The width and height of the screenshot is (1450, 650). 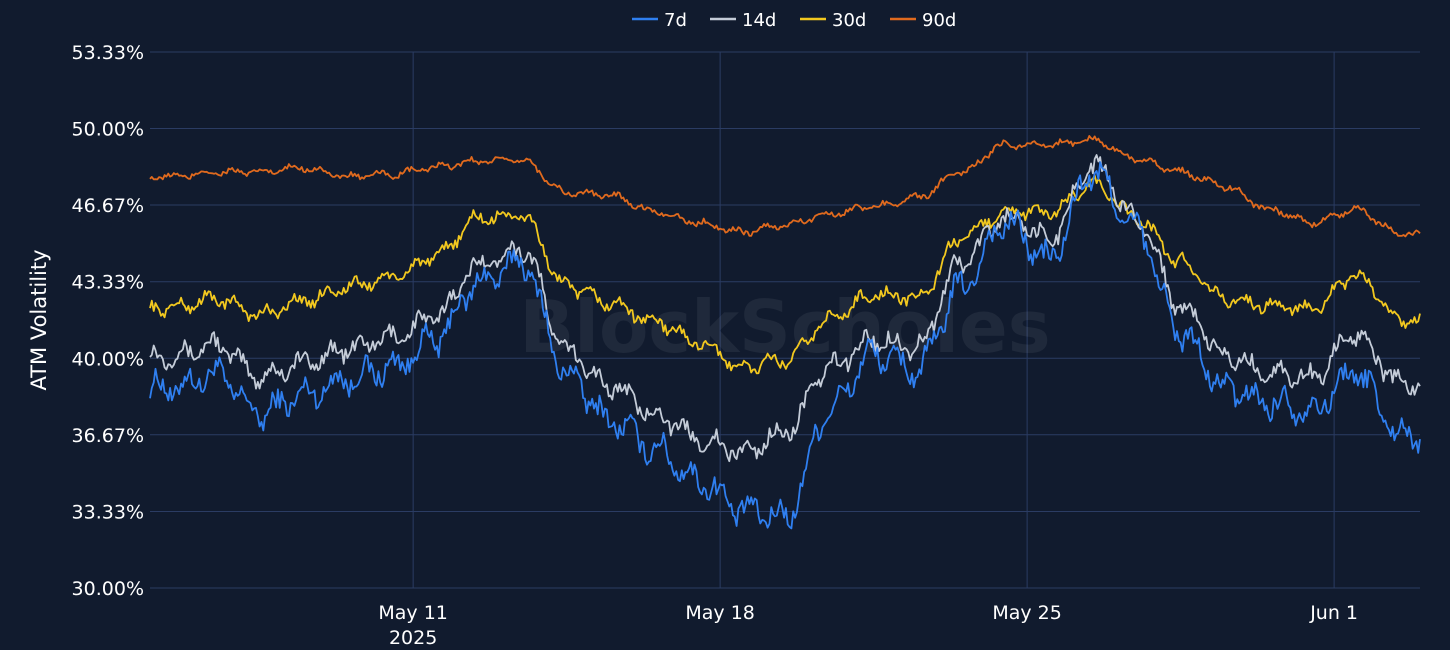 What do you see at coordinates (413, 613) in the screenshot?
I see `x-tick-label: May 11` at bounding box center [413, 613].